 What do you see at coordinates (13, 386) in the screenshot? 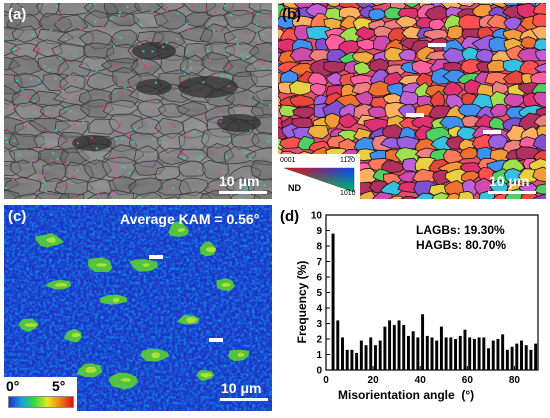
I see `kam-colorbar-min: 0°` at bounding box center [13, 386].